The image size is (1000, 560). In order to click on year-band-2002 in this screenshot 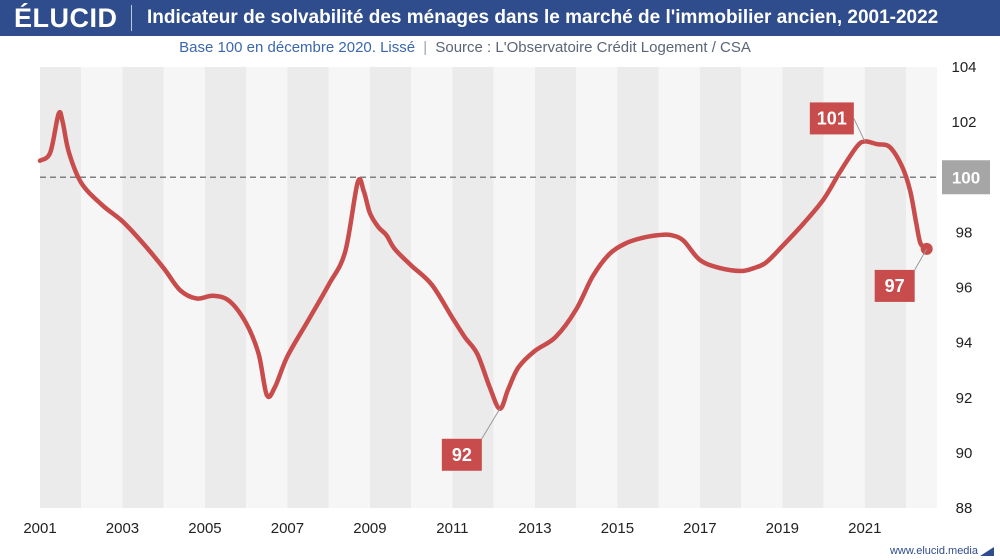, I will do `click(102, 287)`.